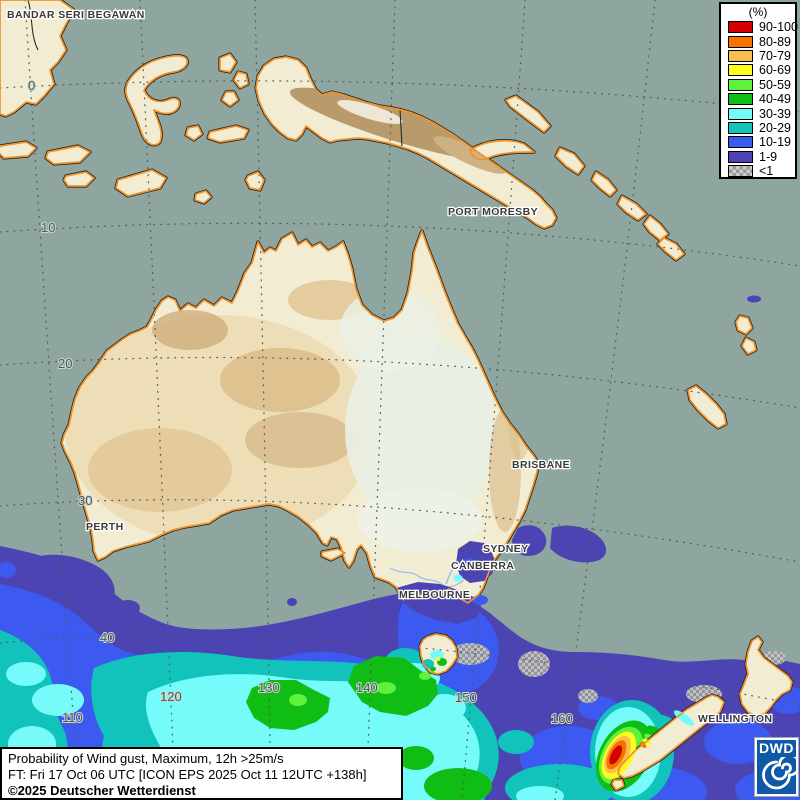 This screenshot has width=800, height=800. Describe the element at coordinates (482, 566) in the screenshot. I see `city-label-canberra: CANBERRA` at that location.